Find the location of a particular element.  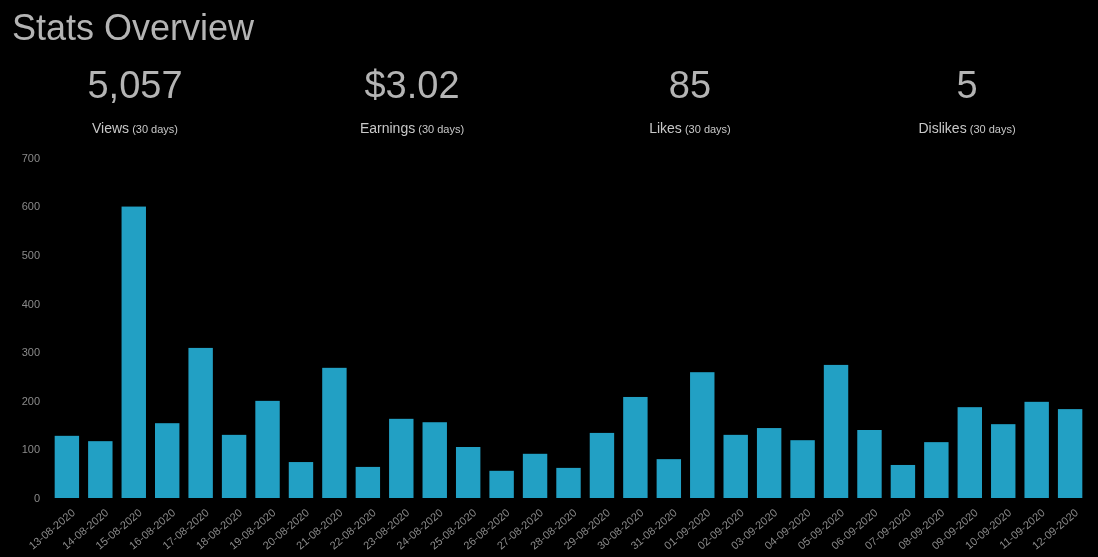

y-tick-label: 400 is located at coordinates (30, 303).